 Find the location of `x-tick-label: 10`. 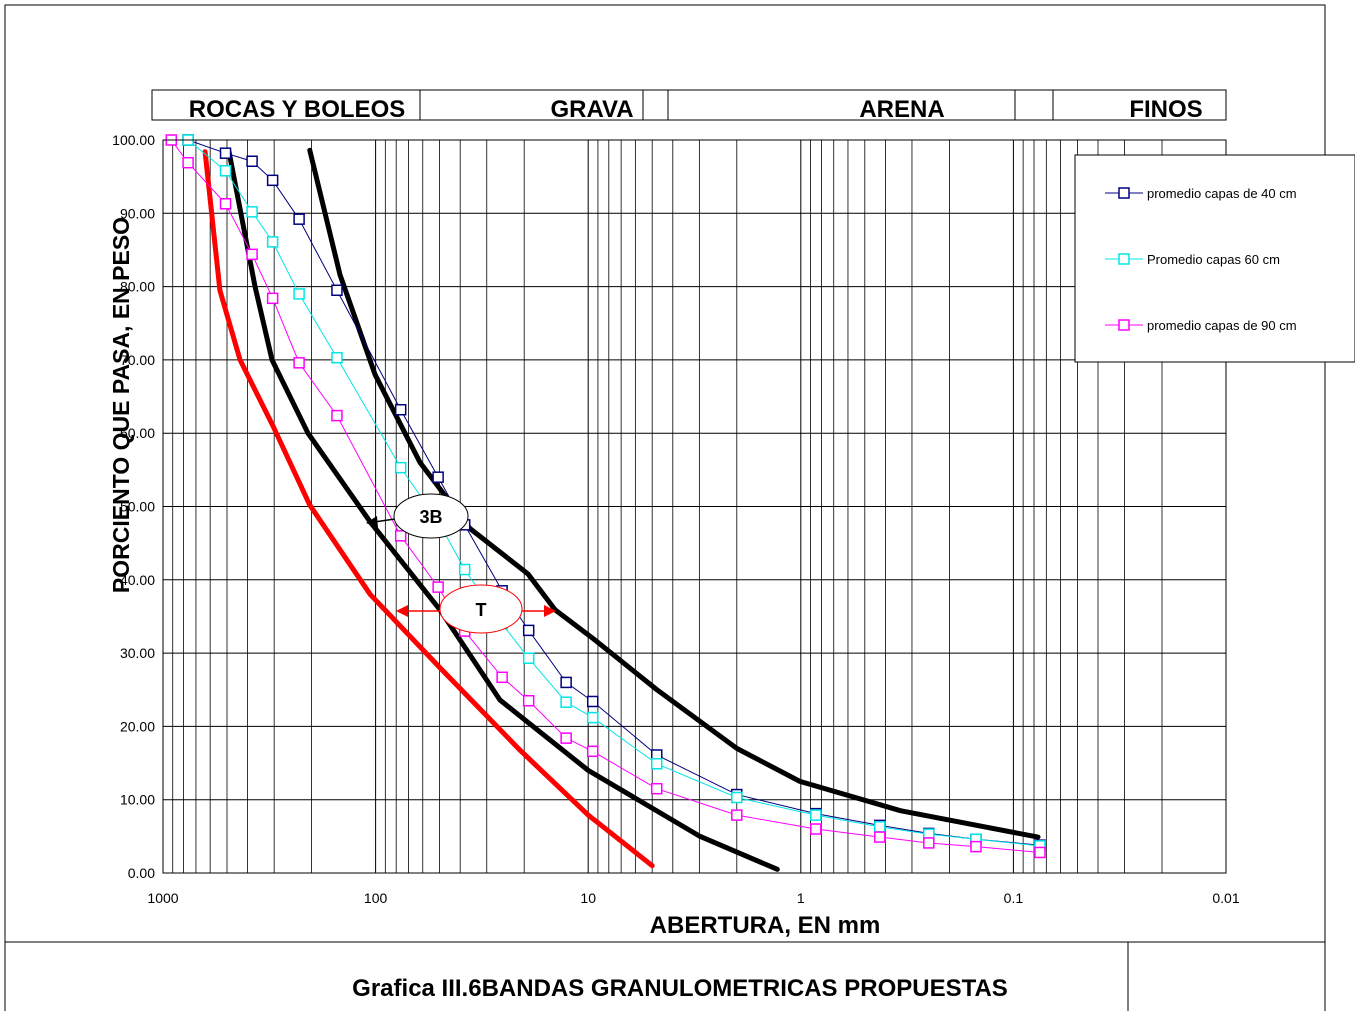

x-tick-label: 10 is located at coordinates (588, 898).